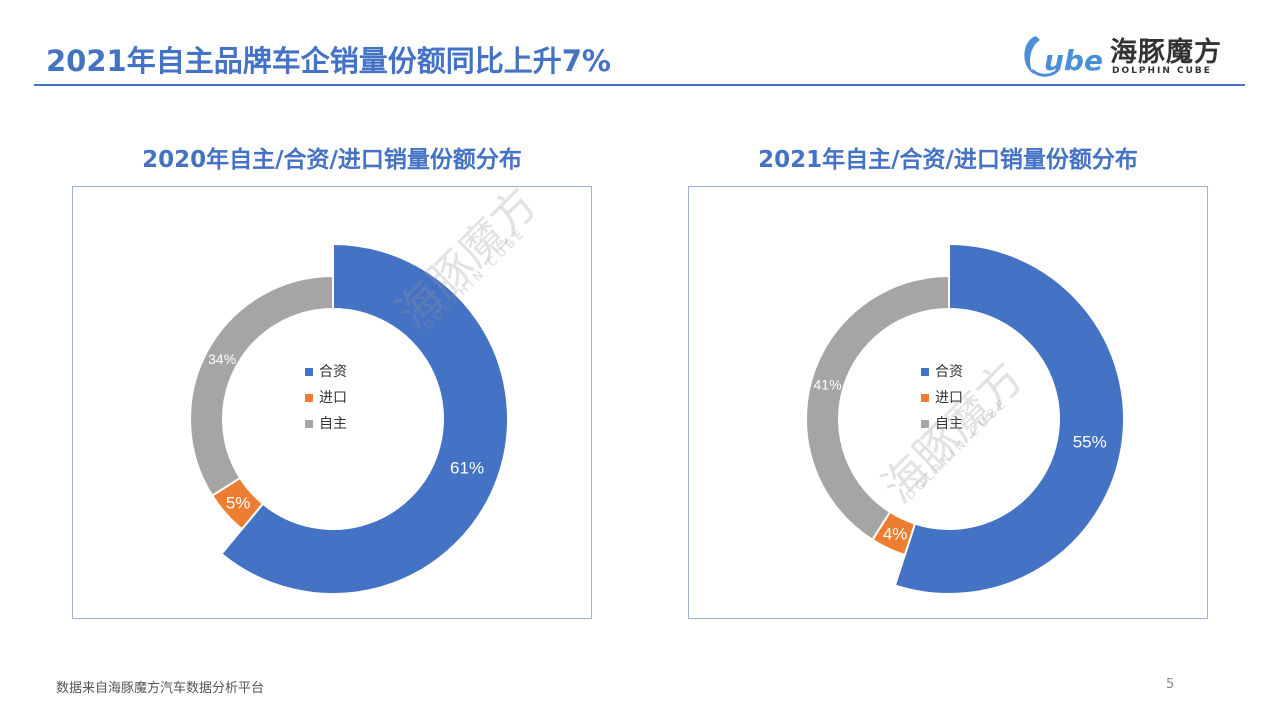 The height and width of the screenshot is (720, 1280). Describe the element at coordinates (328, 61) in the screenshot. I see `page-title: 2021年自主品牌车企销量份额同比上升7%` at that location.